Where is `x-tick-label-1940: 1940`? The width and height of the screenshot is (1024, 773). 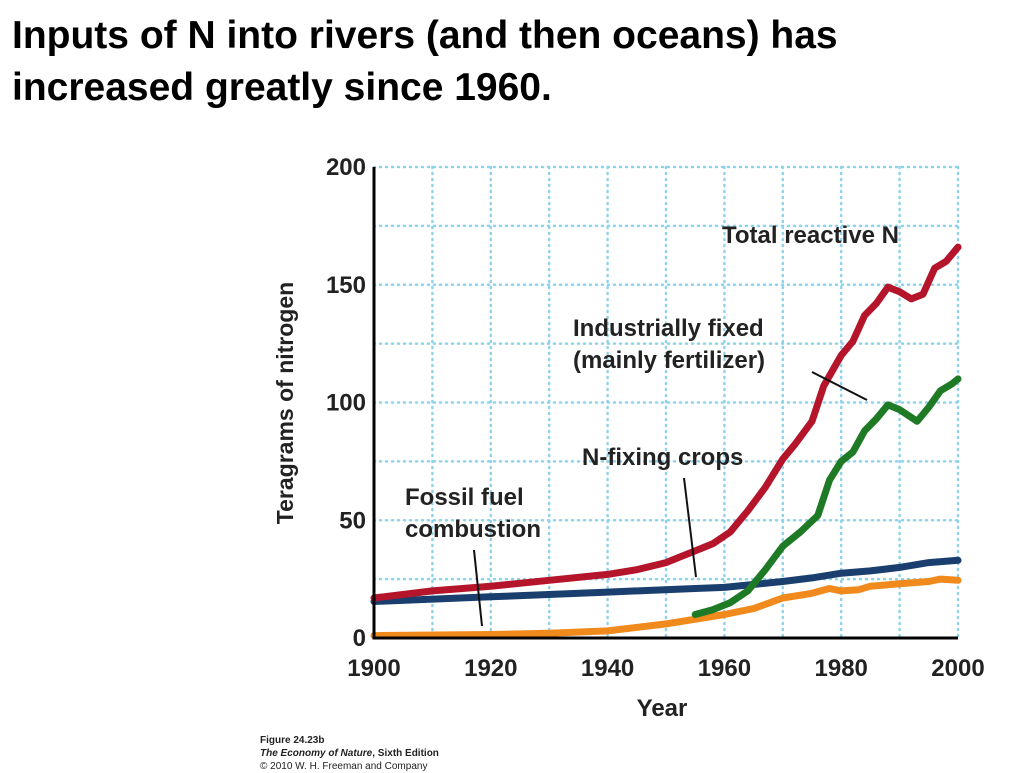
x-tick-label-1940: 1940 is located at coordinates (607, 668).